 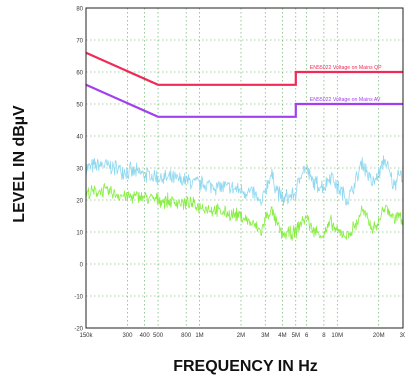 What do you see at coordinates (307, 336) in the screenshot?
I see `x-tick-label: 6` at bounding box center [307, 336].